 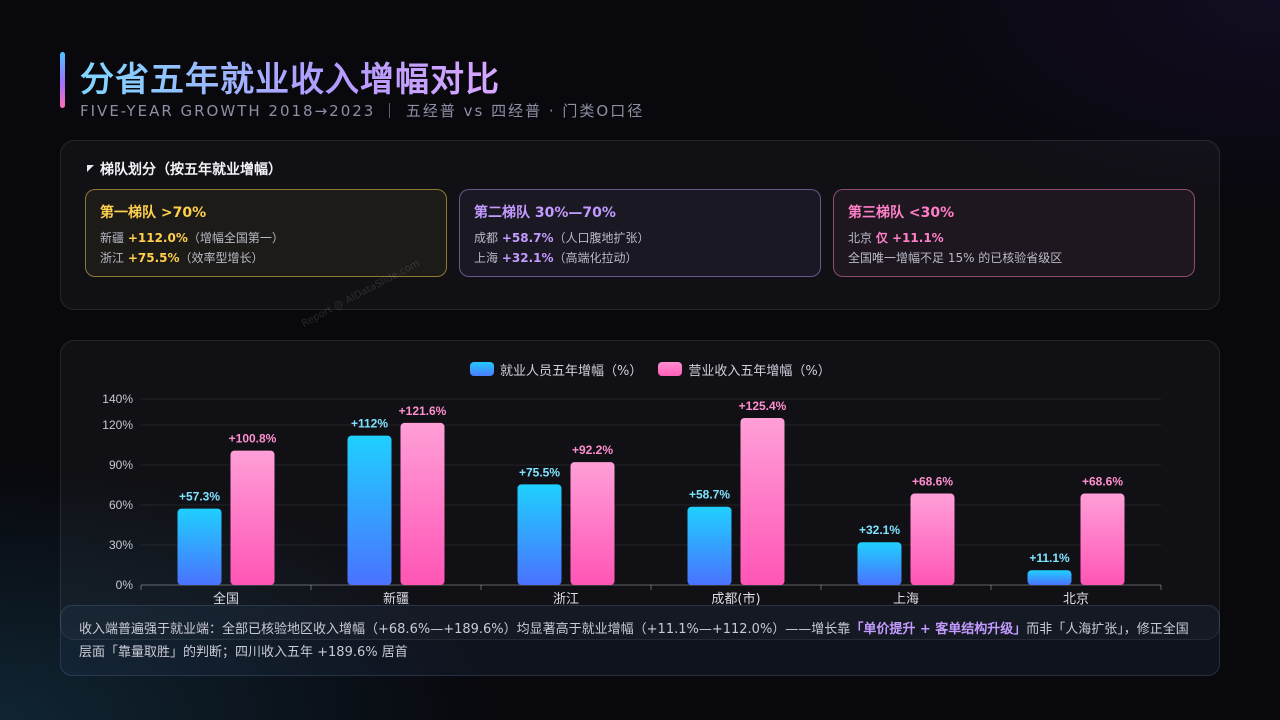 I want to click on y-tick-label: 0%, so click(x=125, y=585).